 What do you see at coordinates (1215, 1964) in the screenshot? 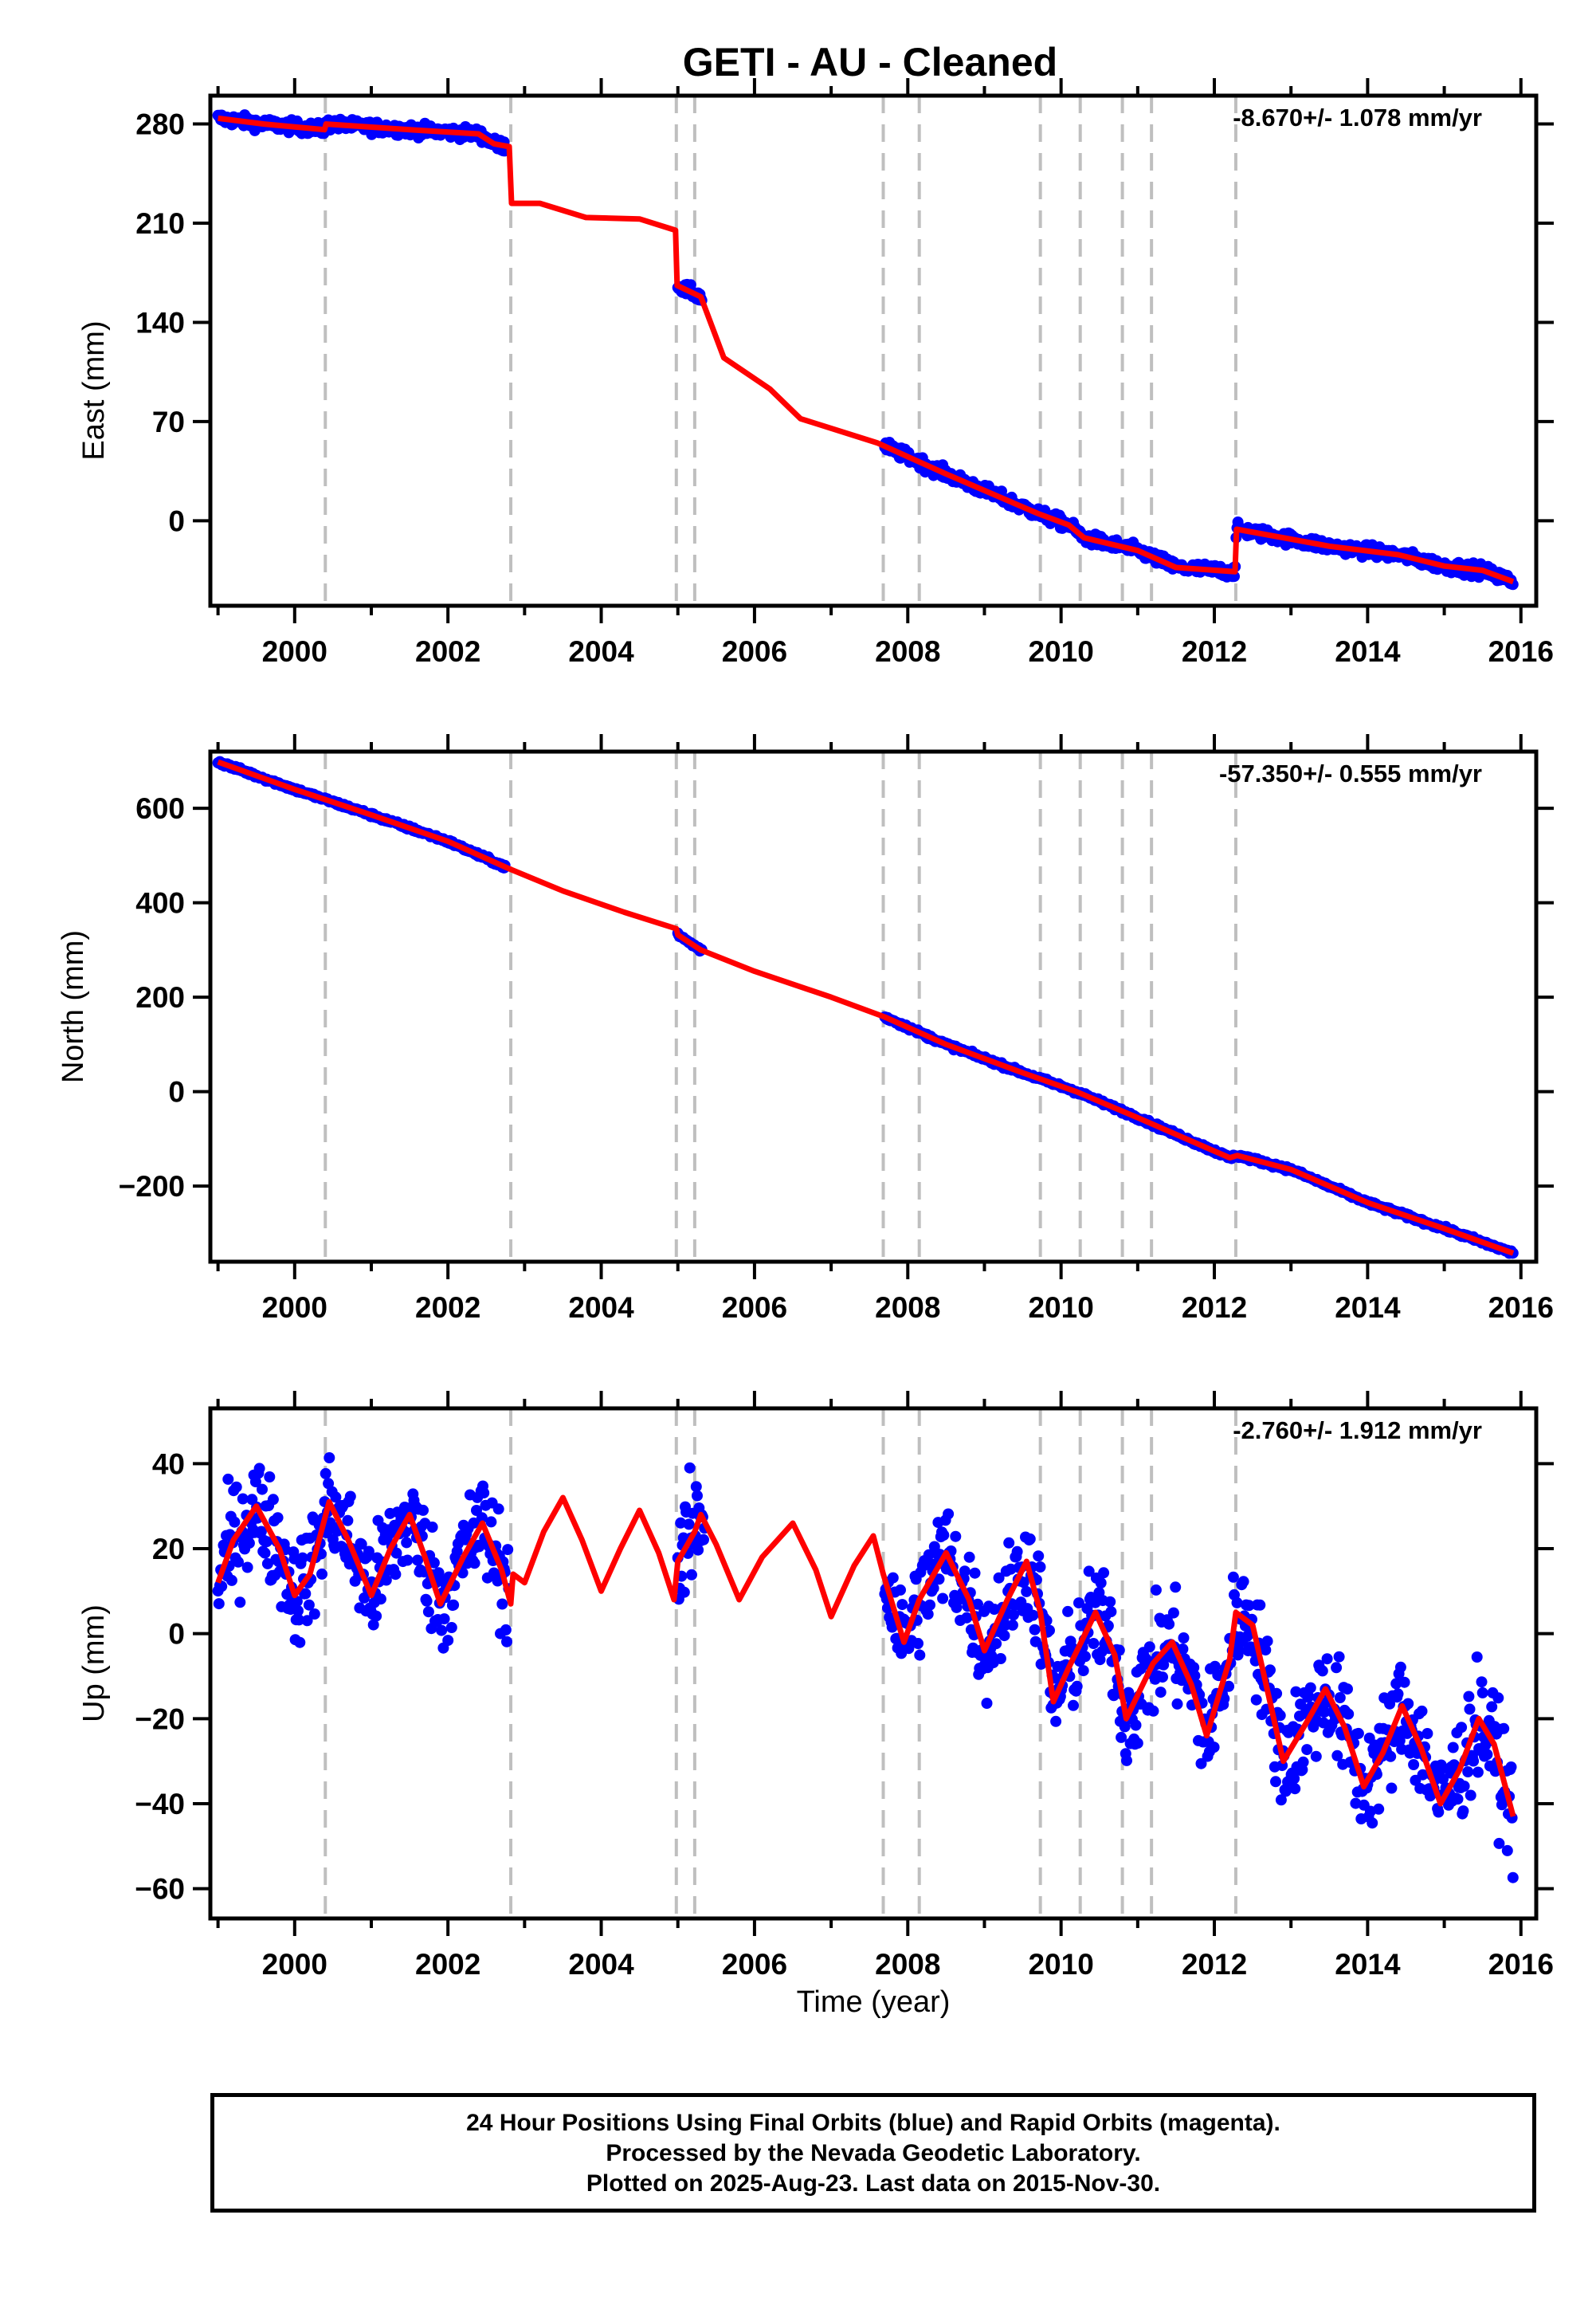
I see `x-tick-label: 2012` at bounding box center [1215, 1964].